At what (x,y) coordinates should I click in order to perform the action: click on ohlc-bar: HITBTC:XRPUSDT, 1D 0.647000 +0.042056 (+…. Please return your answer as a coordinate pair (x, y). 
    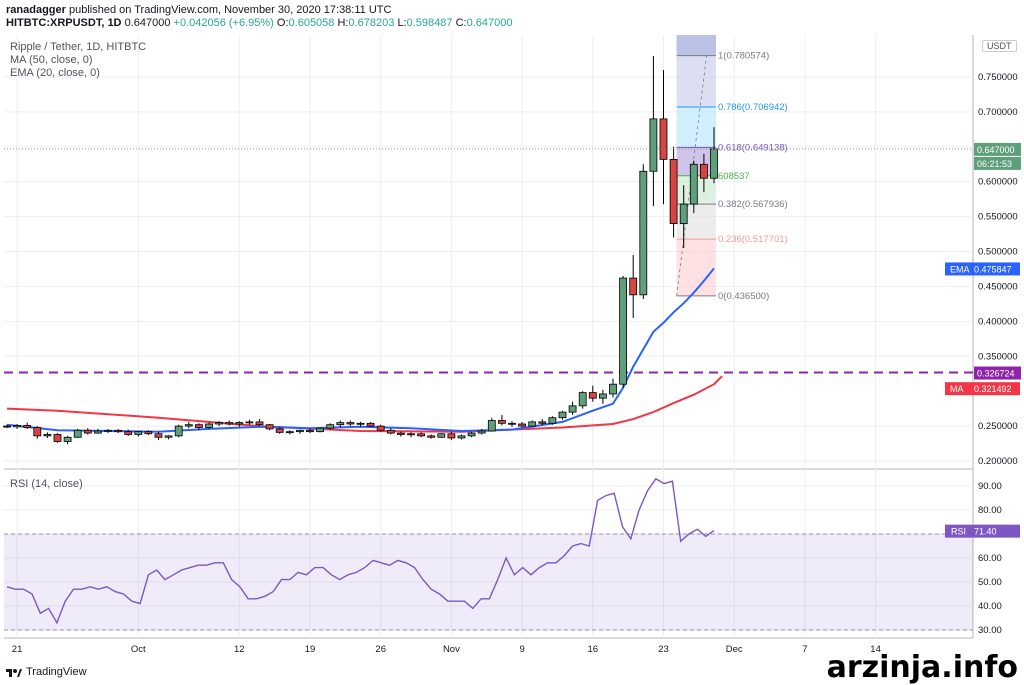
    Looking at the image, I should click on (259, 23).